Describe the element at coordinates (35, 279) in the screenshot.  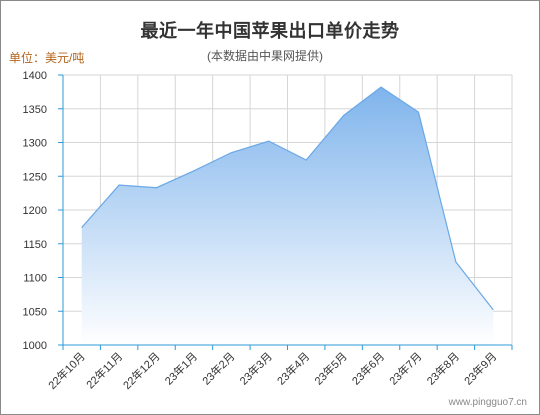
I see `y-tick-label: 1100` at that location.